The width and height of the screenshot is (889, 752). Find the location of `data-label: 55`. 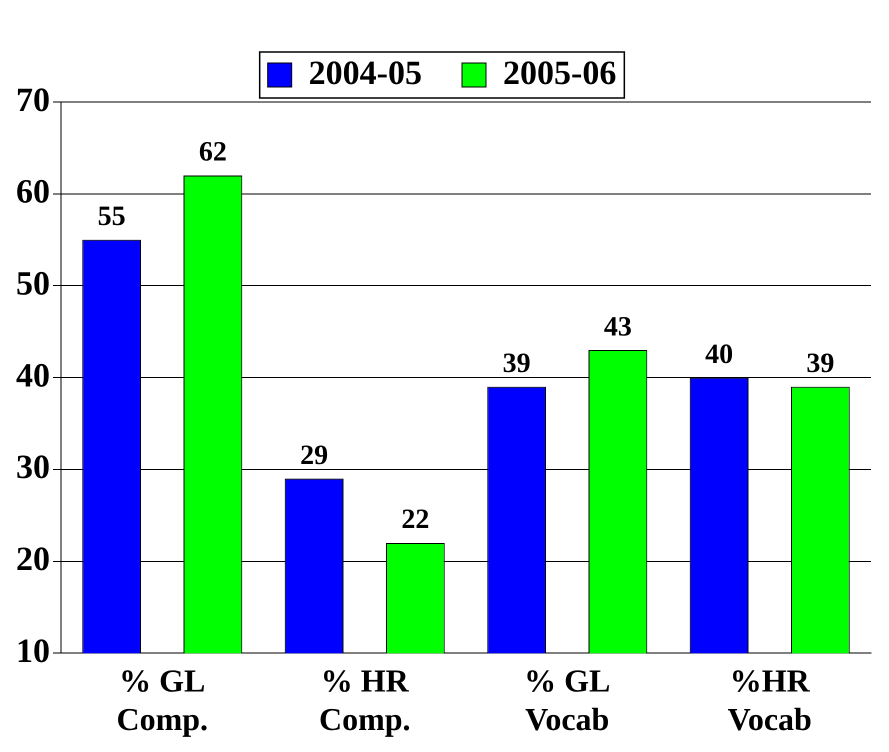

data-label: 55 is located at coordinates (112, 216).